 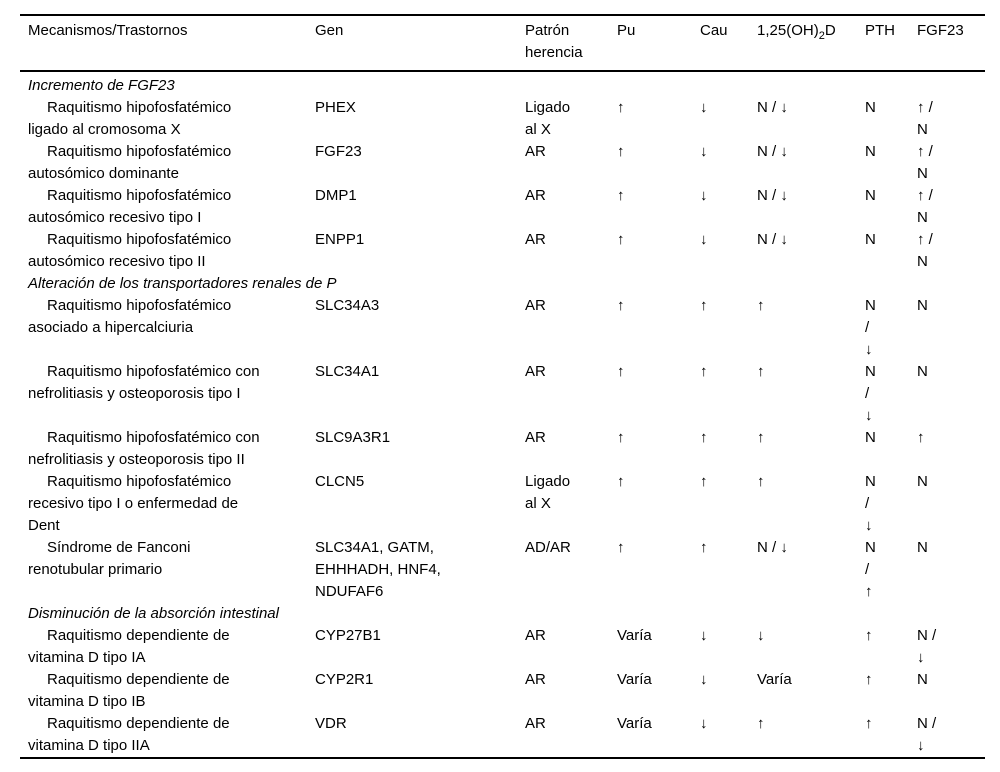 What do you see at coordinates (153, 613) in the screenshot?
I see `section-title: Disminución de la absorción intestinal` at bounding box center [153, 613].